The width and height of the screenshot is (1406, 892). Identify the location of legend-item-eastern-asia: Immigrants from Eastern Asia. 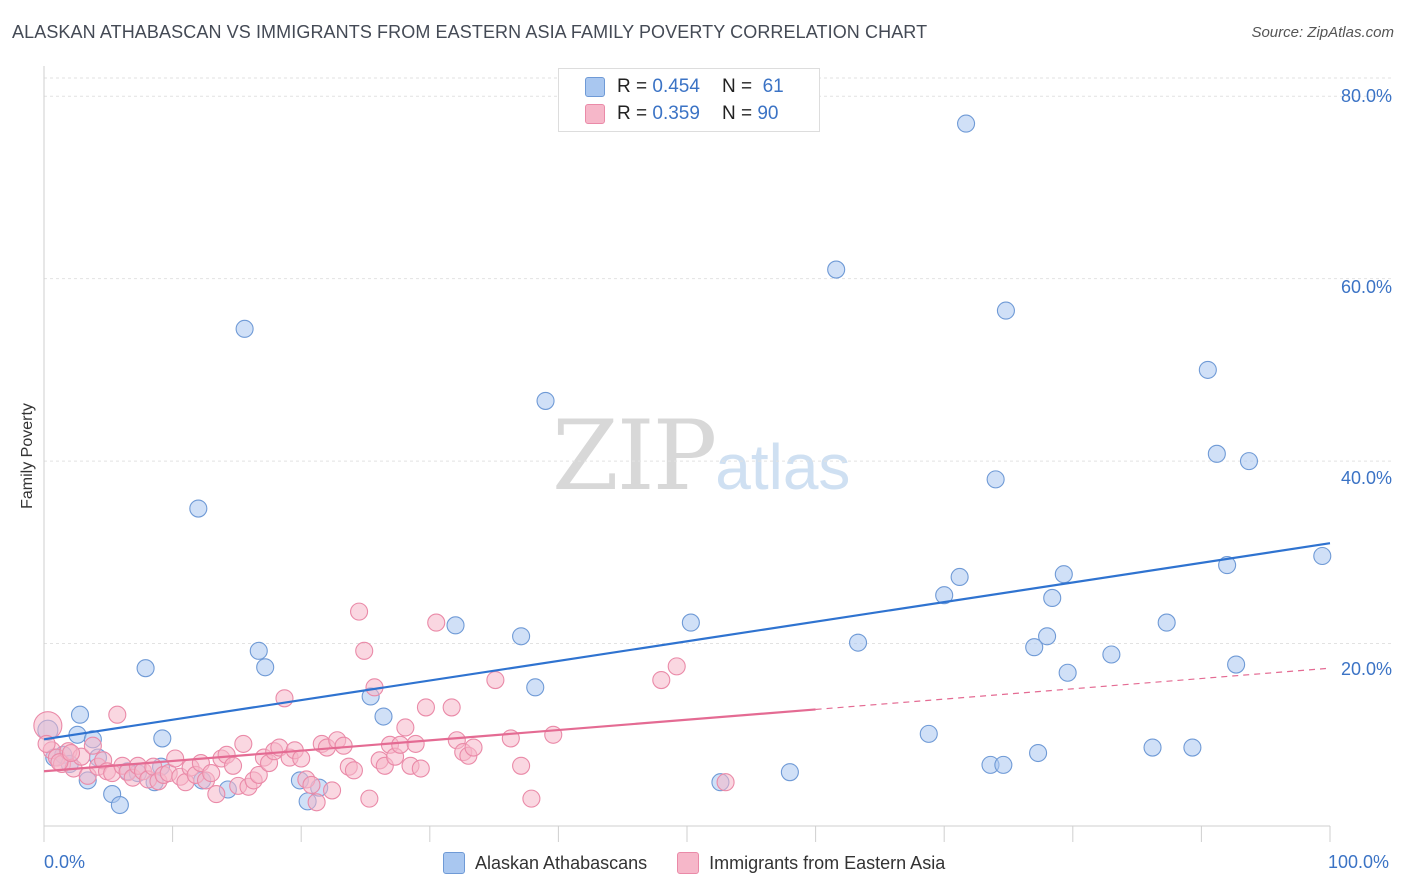
(811, 863).